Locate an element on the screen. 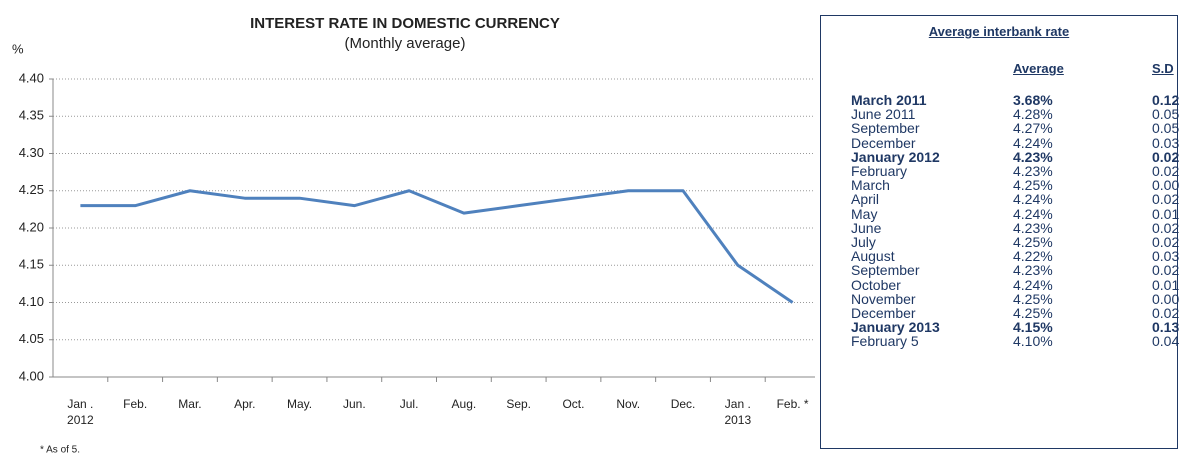 This screenshot has width=1185, height=457. y-tick-label: 4.25 is located at coordinates (31, 189).